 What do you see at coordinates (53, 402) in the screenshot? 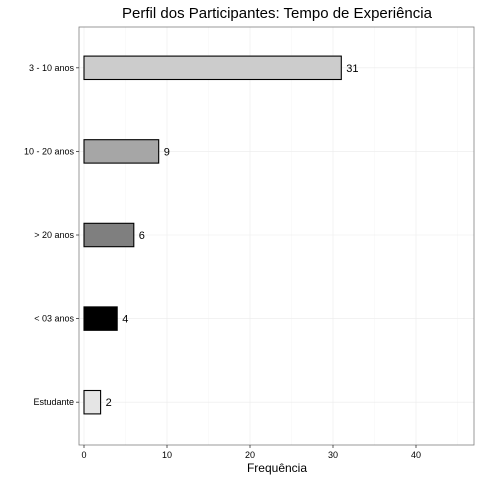
I see `y-tick-label: Estudante` at bounding box center [53, 402].